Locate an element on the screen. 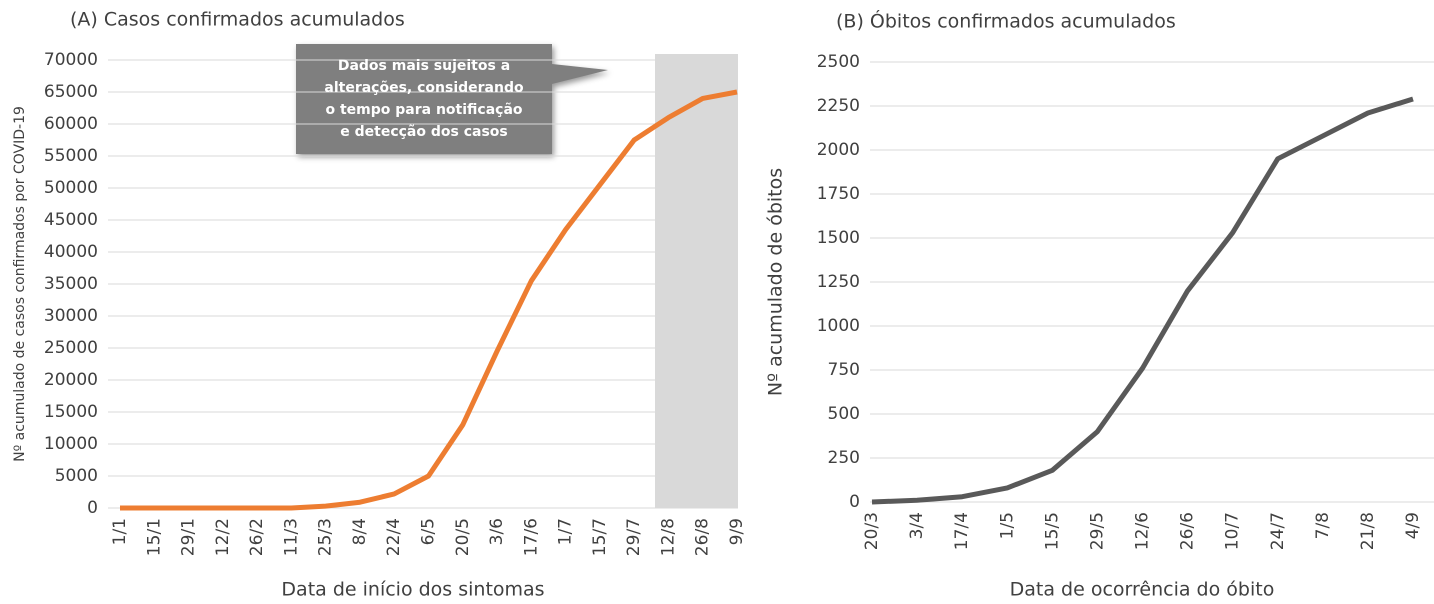 This screenshot has height=604, width=1434. y-tick-label: 1250 is located at coordinates (838, 282).